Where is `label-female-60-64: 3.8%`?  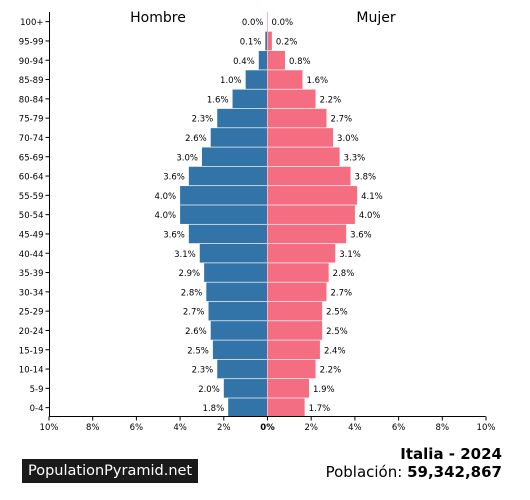 label-female-60-64: 3.8% is located at coordinates (366, 178).